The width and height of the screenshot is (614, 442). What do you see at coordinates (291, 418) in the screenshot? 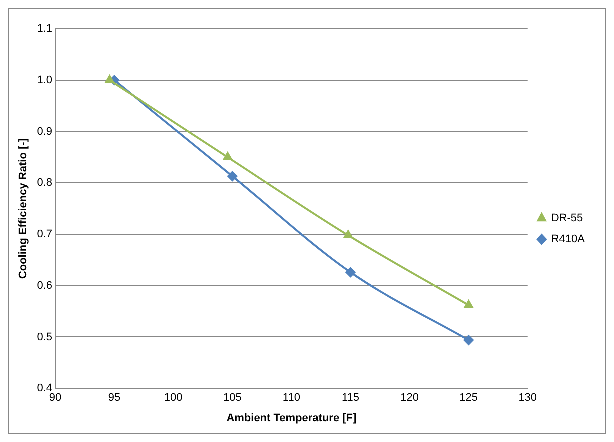
I see `x-axis-title: Ambient Temperature [F]` at bounding box center [291, 418].